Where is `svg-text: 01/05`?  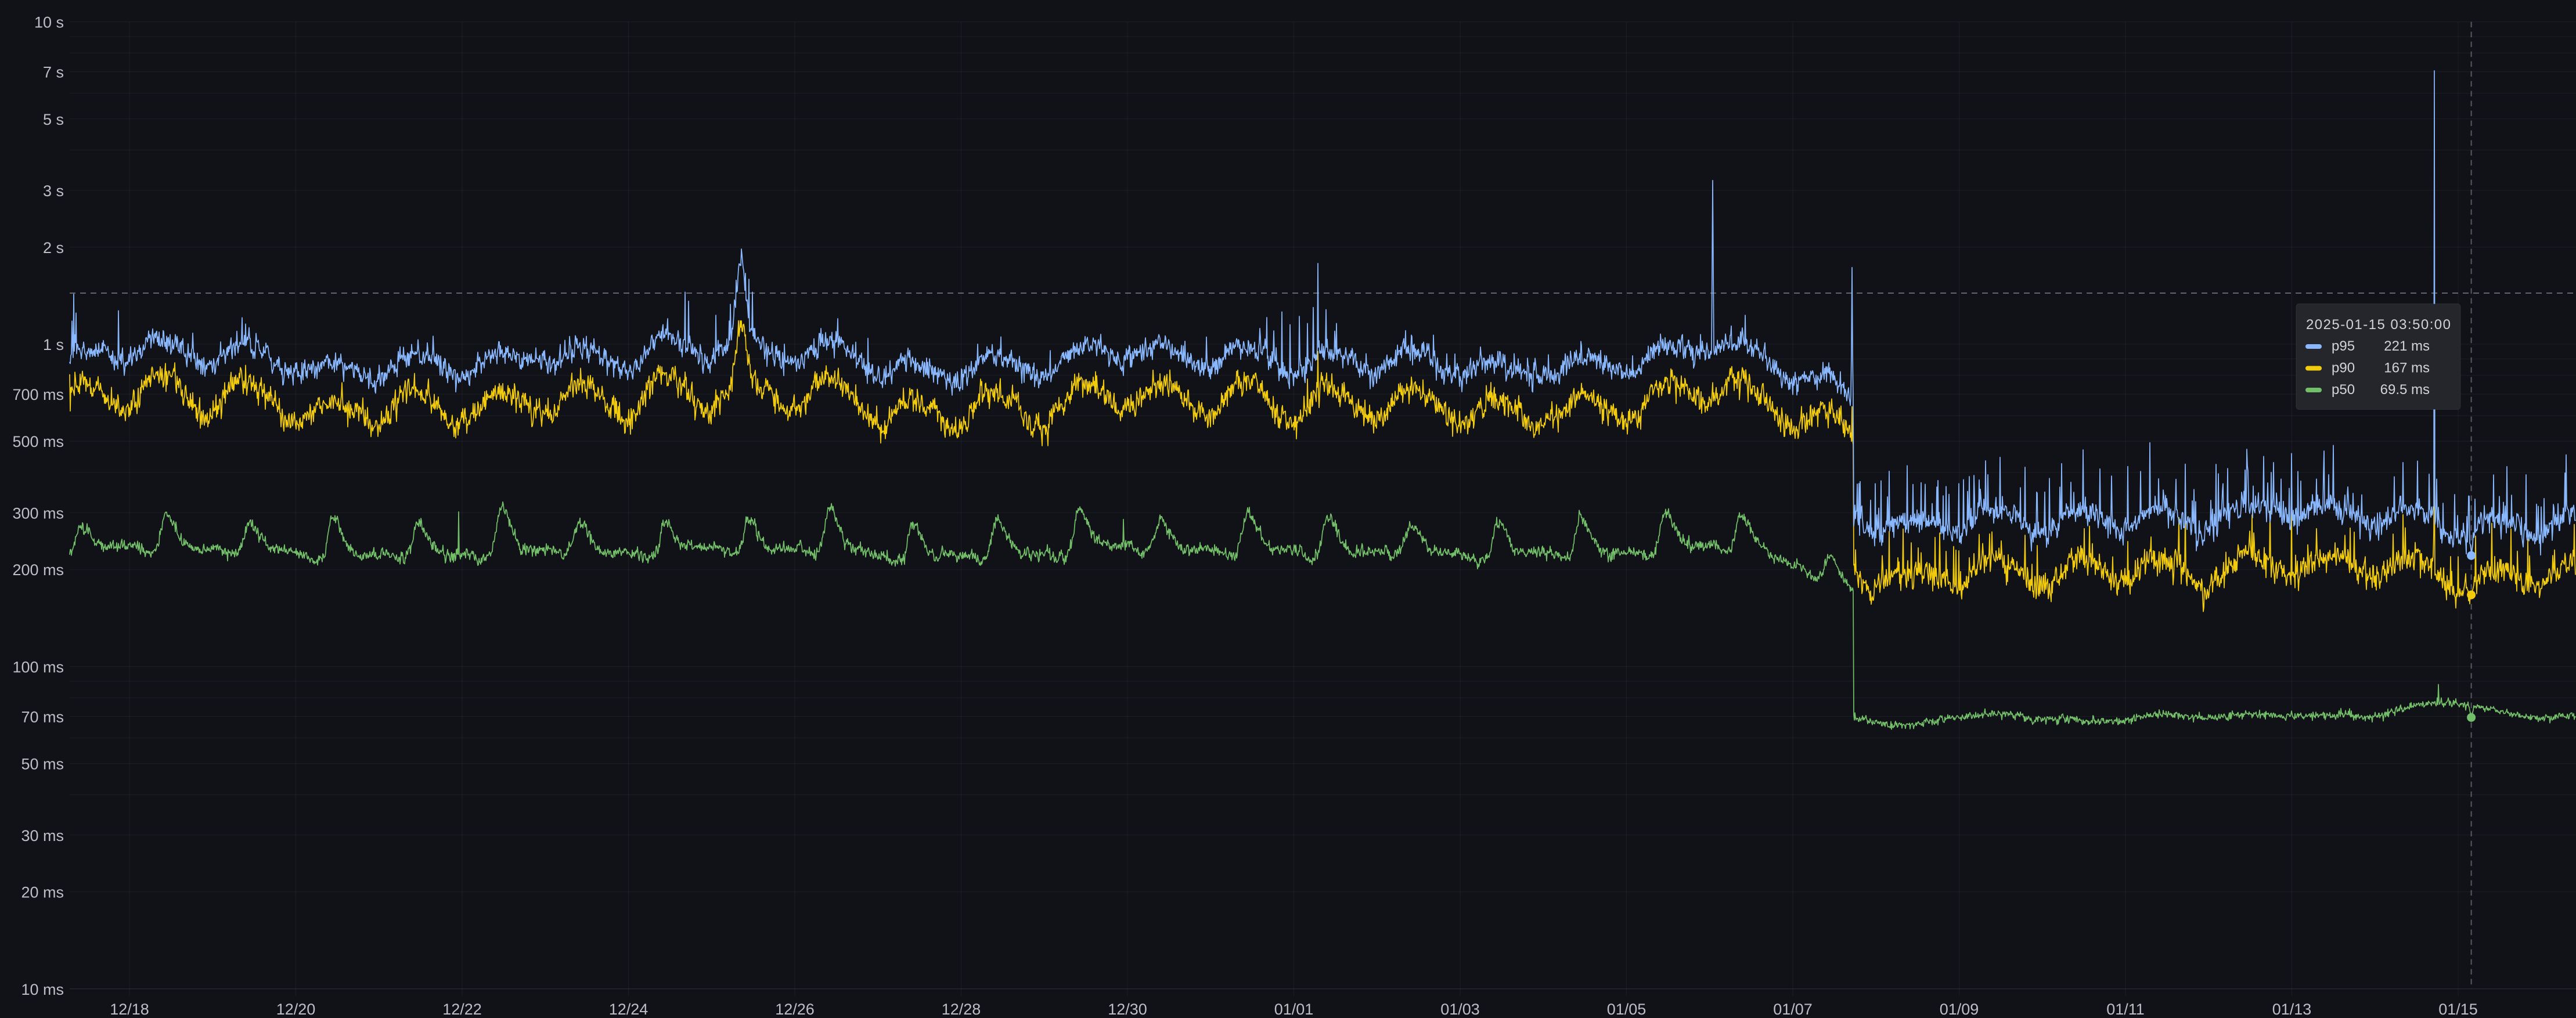
svg-text: 01/05 is located at coordinates (1627, 1010).